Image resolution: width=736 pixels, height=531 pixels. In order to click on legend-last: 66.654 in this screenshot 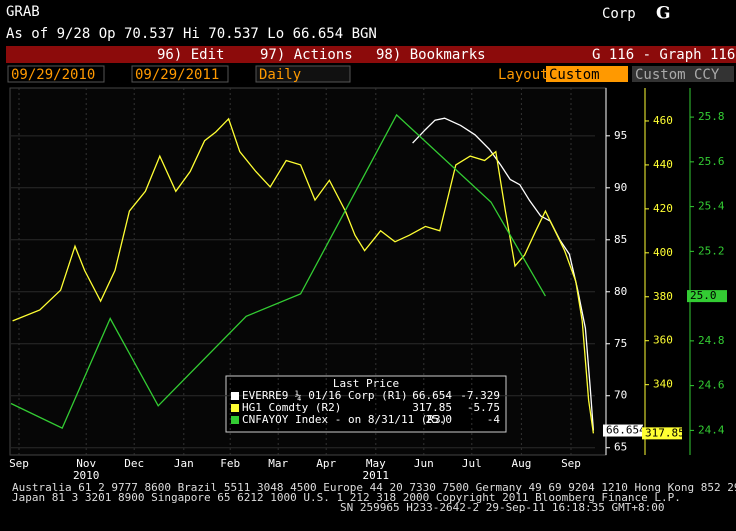, I will do `click(432, 395)`.